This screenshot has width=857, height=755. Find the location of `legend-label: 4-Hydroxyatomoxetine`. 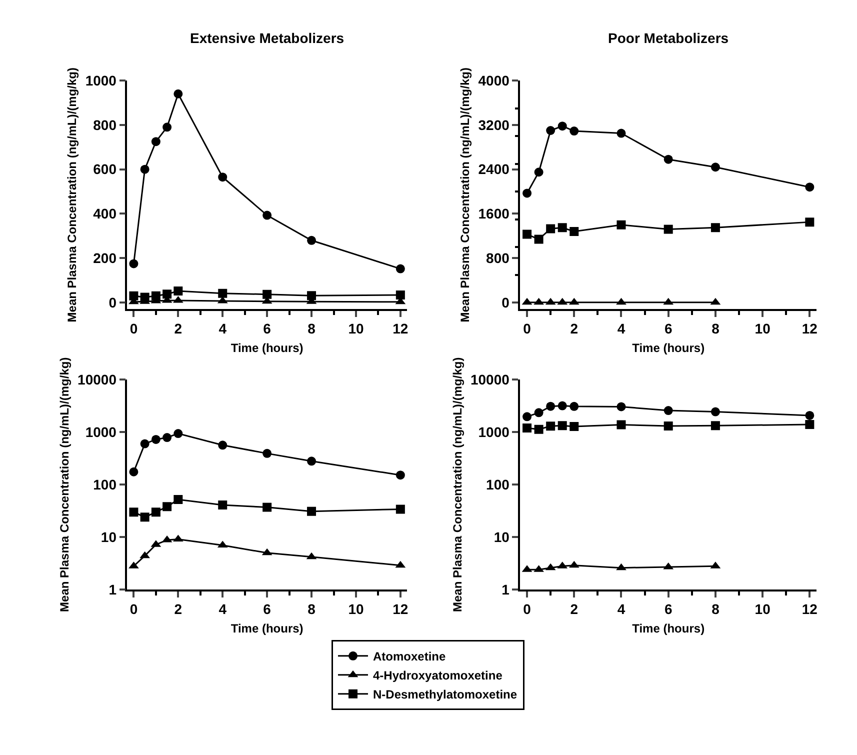

legend-label: 4-Hydroxyatomoxetine is located at coordinates (438, 675).